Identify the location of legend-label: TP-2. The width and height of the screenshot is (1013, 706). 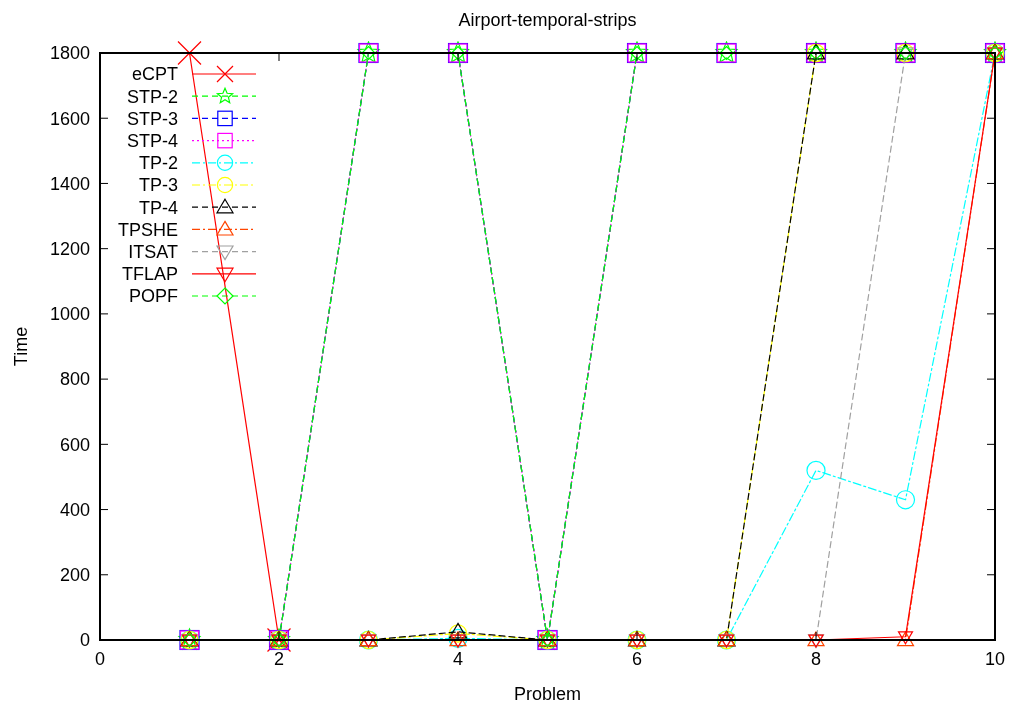
(158, 163).